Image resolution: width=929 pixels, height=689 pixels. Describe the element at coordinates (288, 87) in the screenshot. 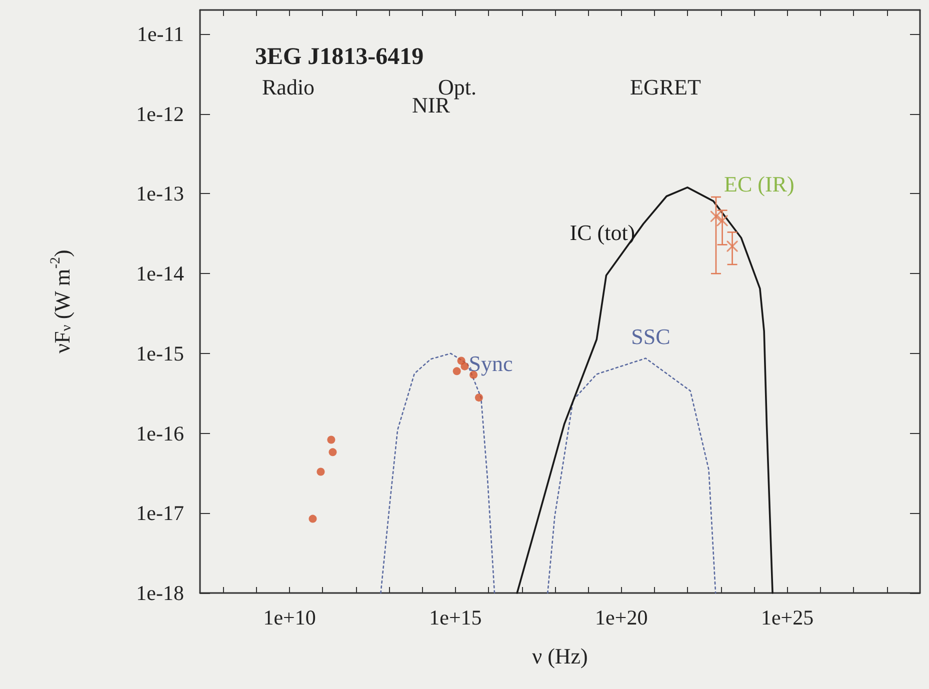

I see `annotation: Radio` at that location.